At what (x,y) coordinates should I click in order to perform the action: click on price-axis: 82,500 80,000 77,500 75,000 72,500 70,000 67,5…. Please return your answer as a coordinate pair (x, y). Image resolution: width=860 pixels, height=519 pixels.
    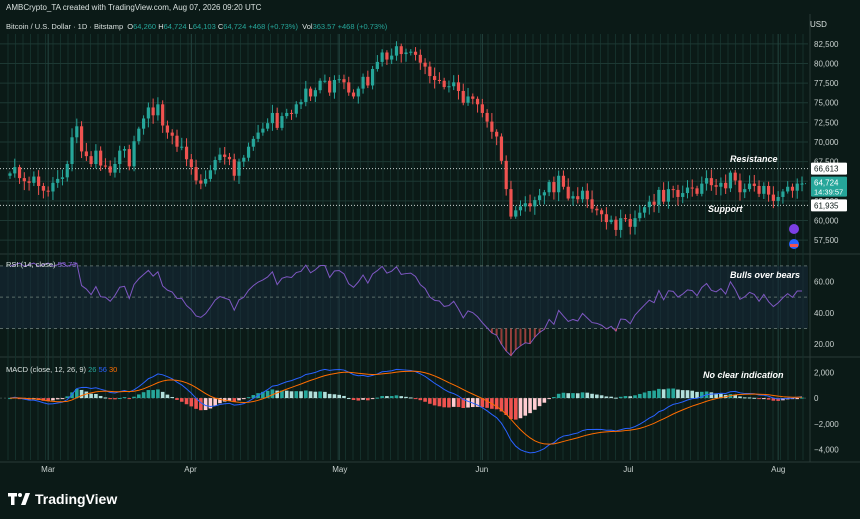
    Looking at the image, I should click on (829, 247).